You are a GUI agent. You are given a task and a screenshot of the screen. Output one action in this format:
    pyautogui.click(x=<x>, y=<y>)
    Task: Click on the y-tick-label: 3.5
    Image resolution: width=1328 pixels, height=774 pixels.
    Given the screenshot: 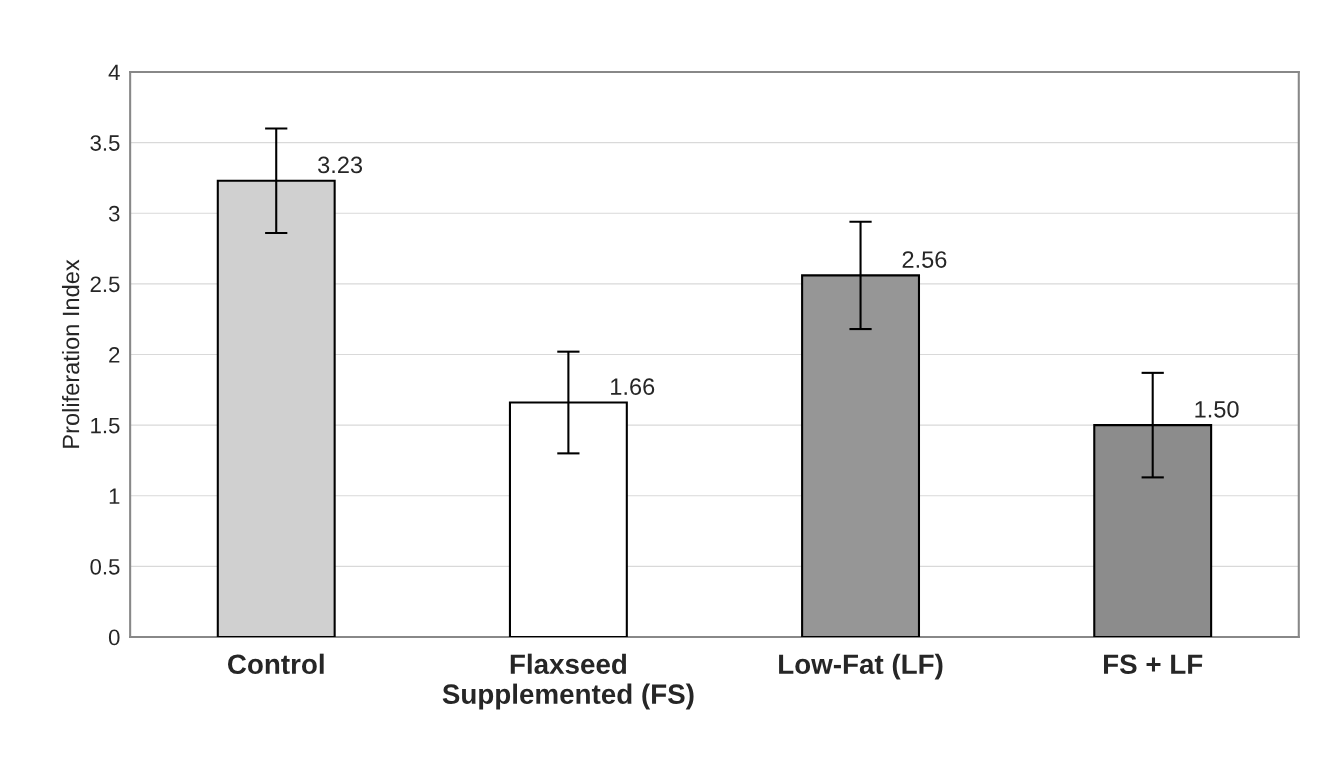 What is the action you would take?
    pyautogui.click(x=105, y=143)
    